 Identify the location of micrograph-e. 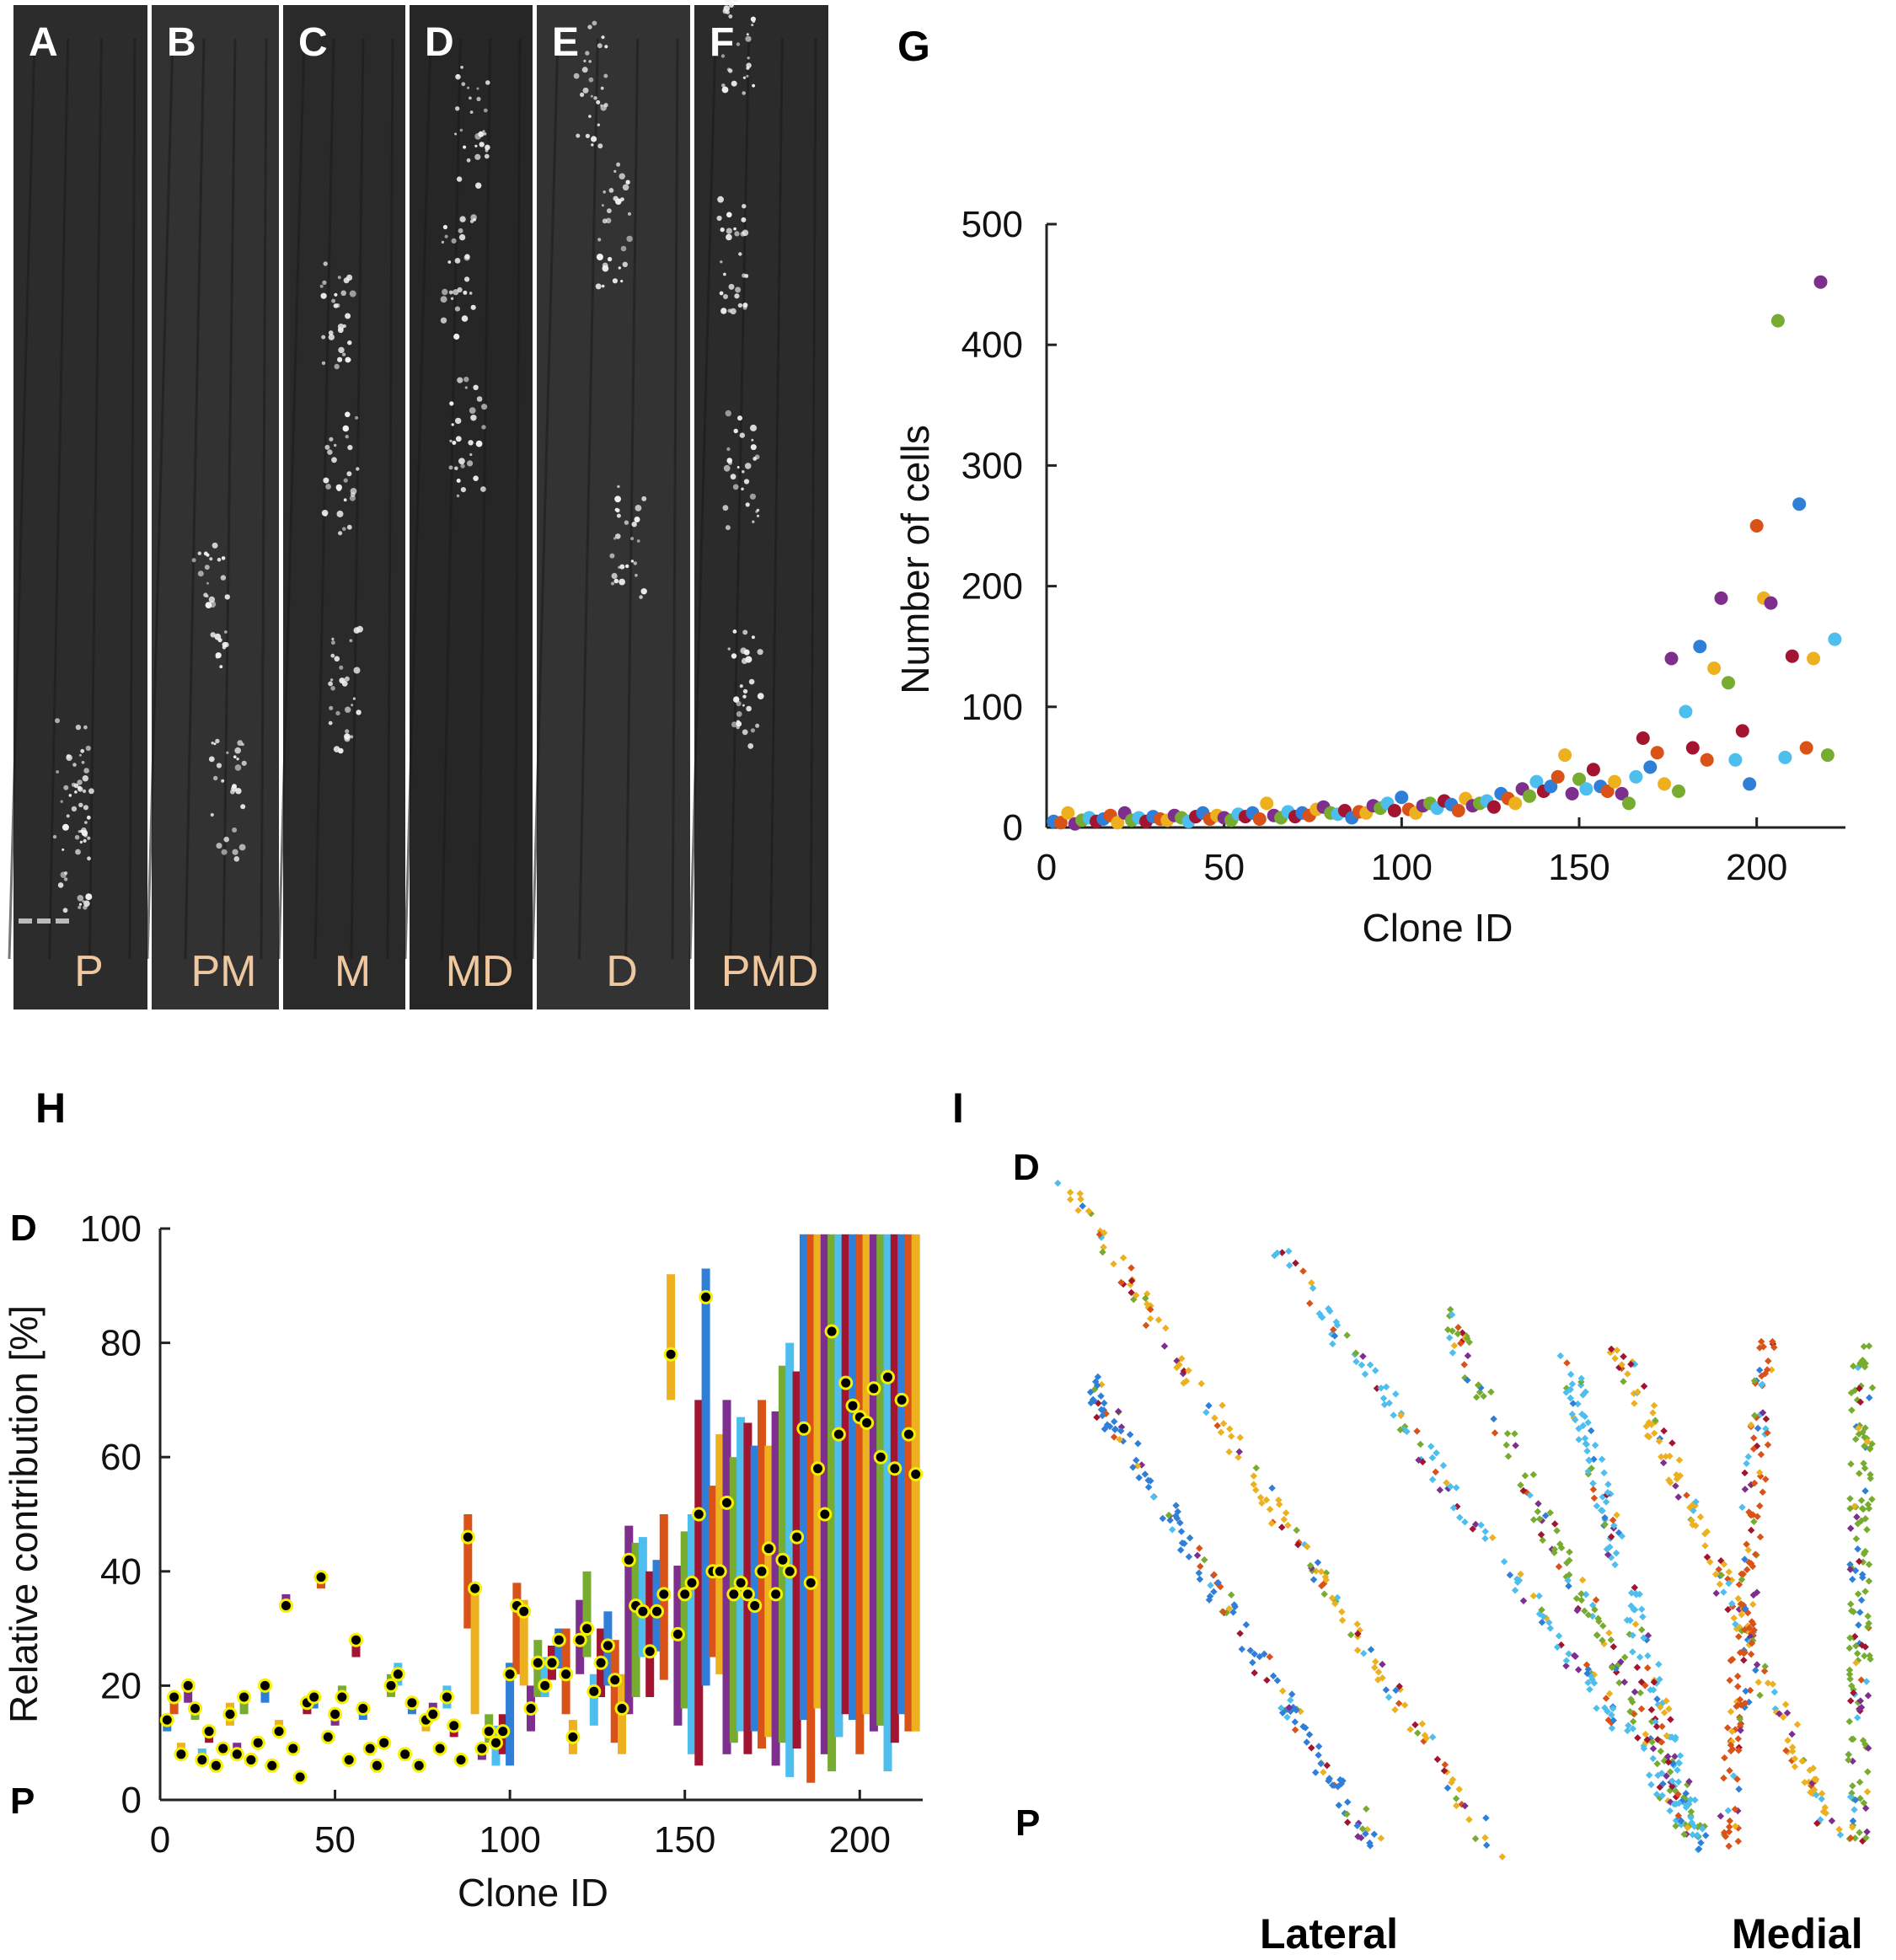
(613, 507).